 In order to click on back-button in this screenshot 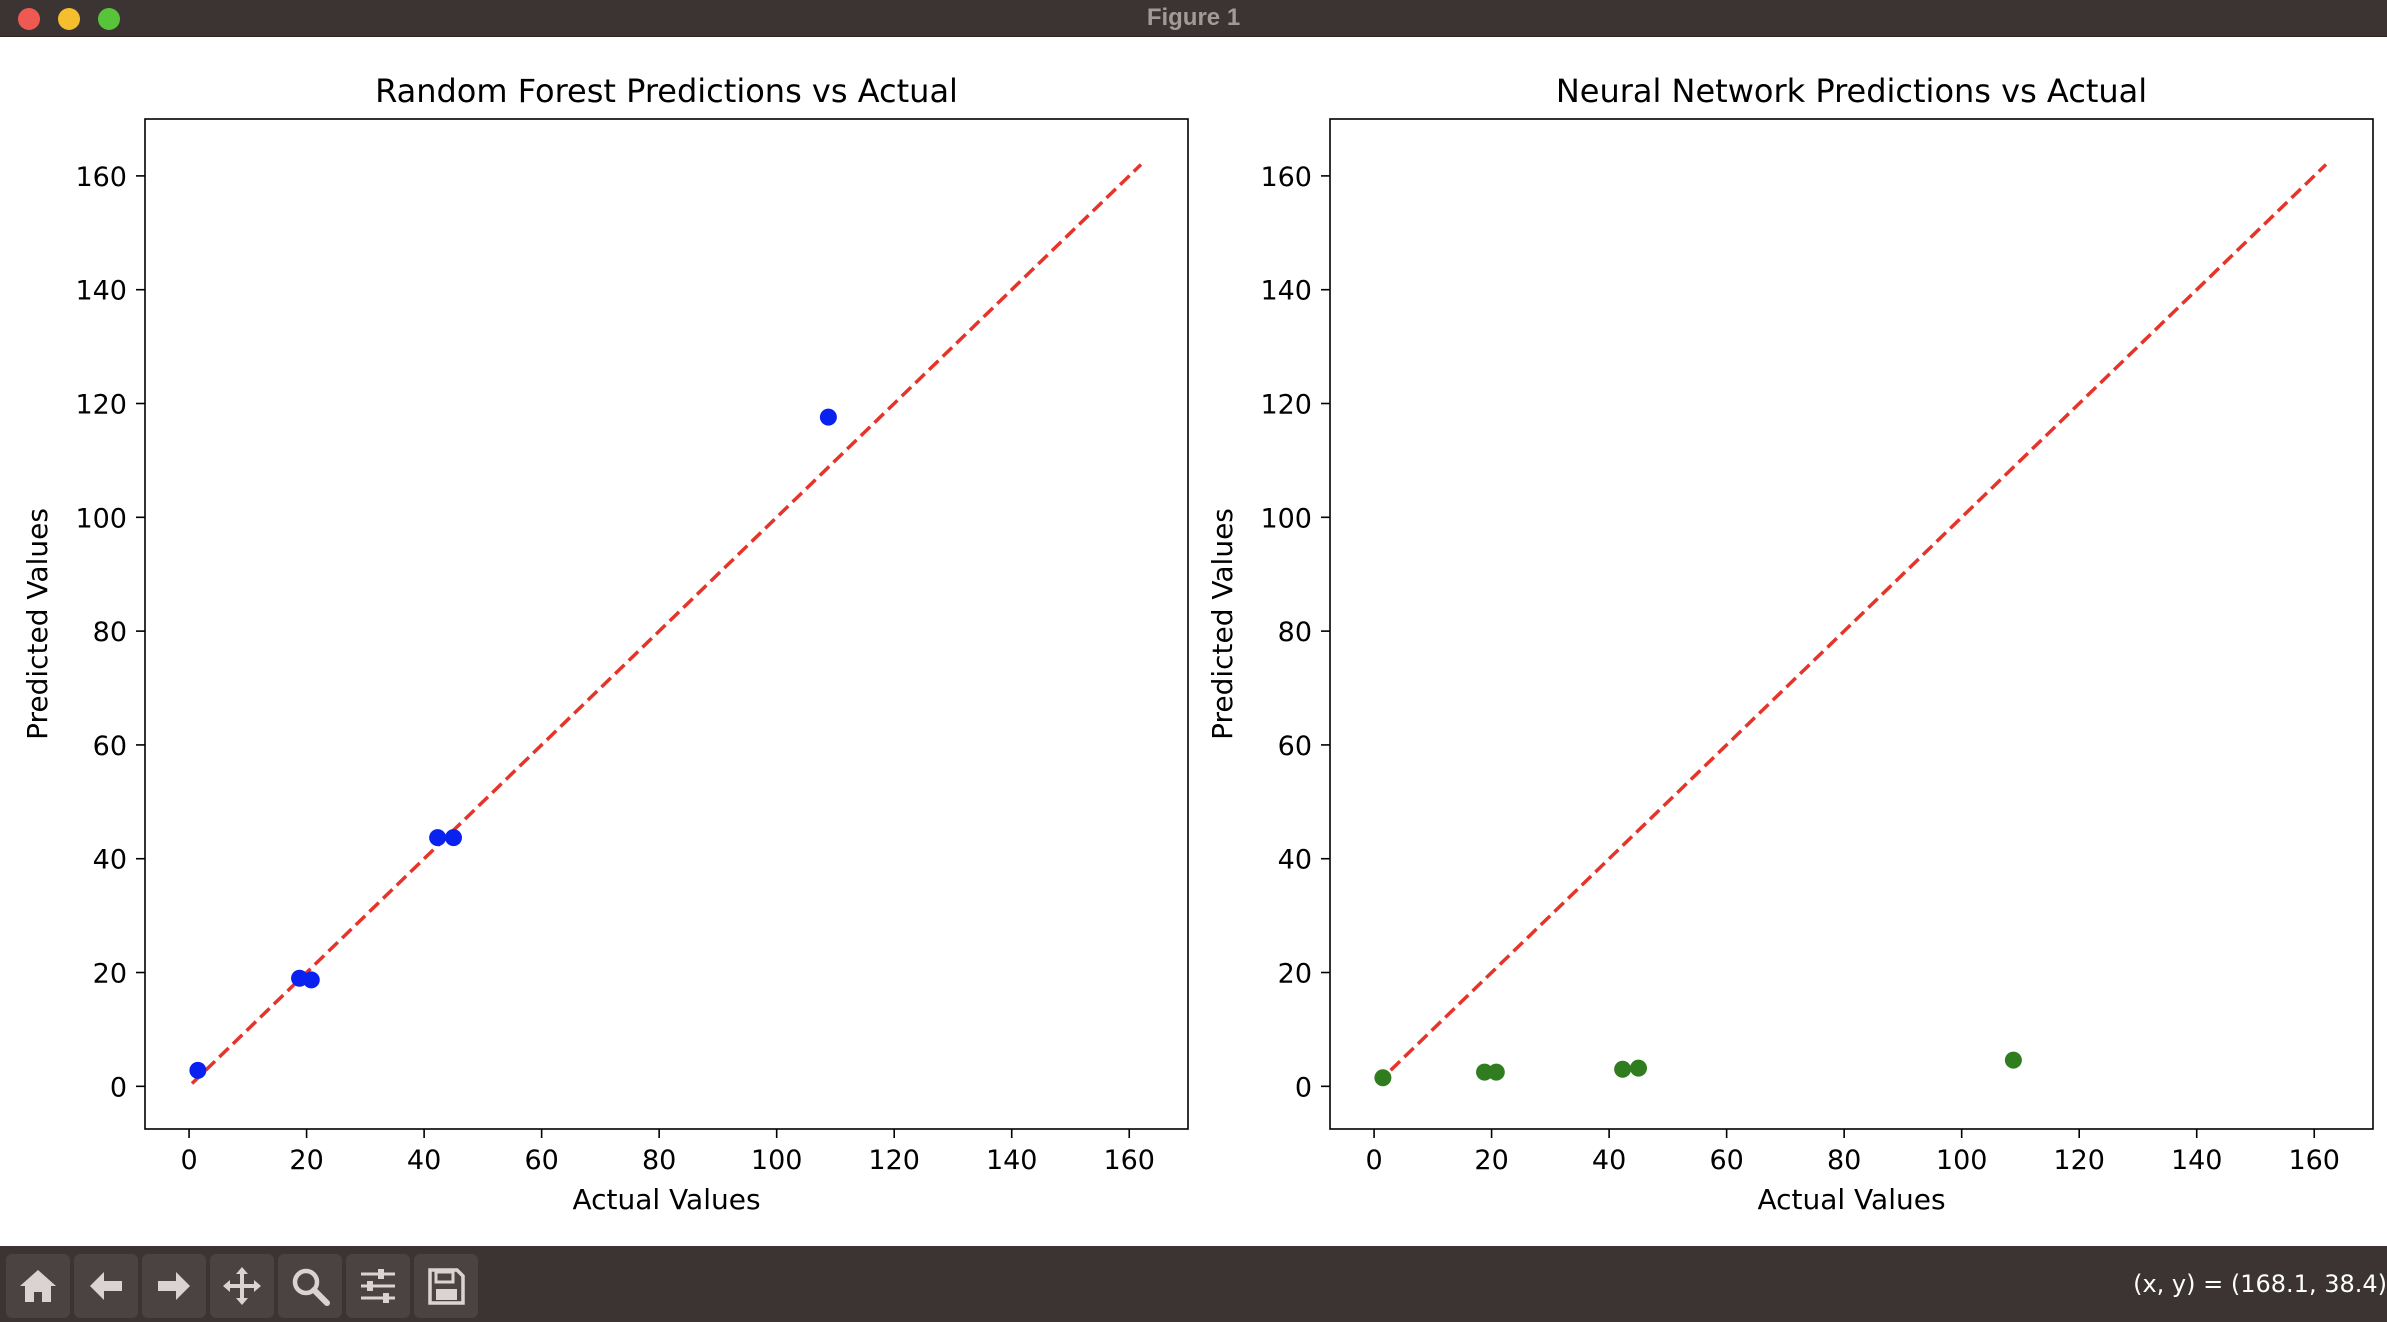, I will do `click(106, 1286)`.